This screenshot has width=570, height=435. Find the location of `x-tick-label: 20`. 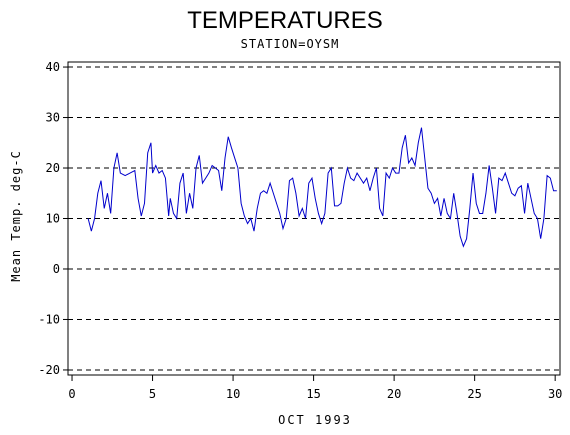

x-tick-label: 20 is located at coordinates (394, 394).